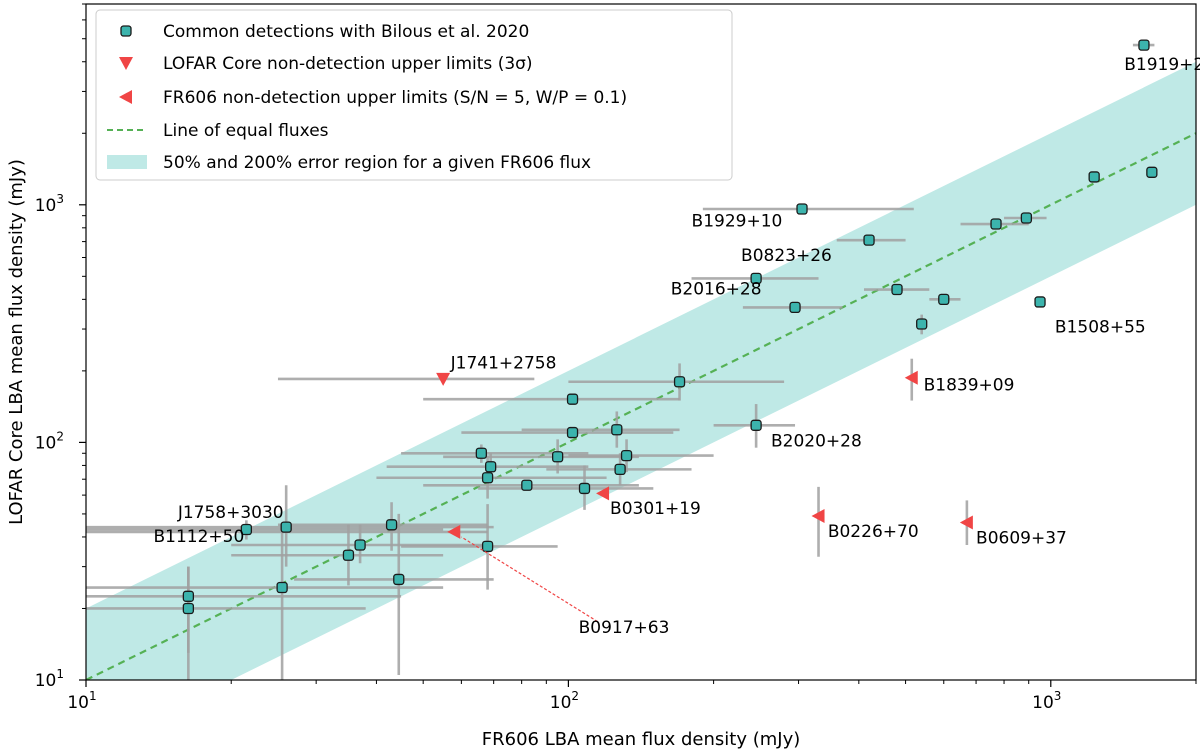  What do you see at coordinates (564, 701) in the screenshot?
I see `x-tick-label: 10²` at bounding box center [564, 701].